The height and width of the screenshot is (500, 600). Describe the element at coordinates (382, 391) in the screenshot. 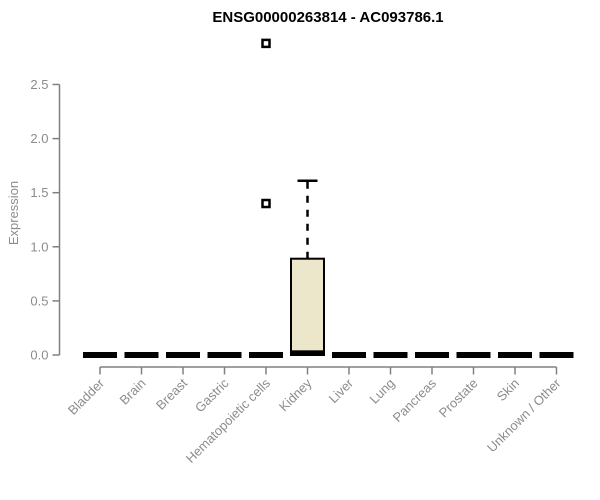

I see `x-category-label: Lung` at that location.